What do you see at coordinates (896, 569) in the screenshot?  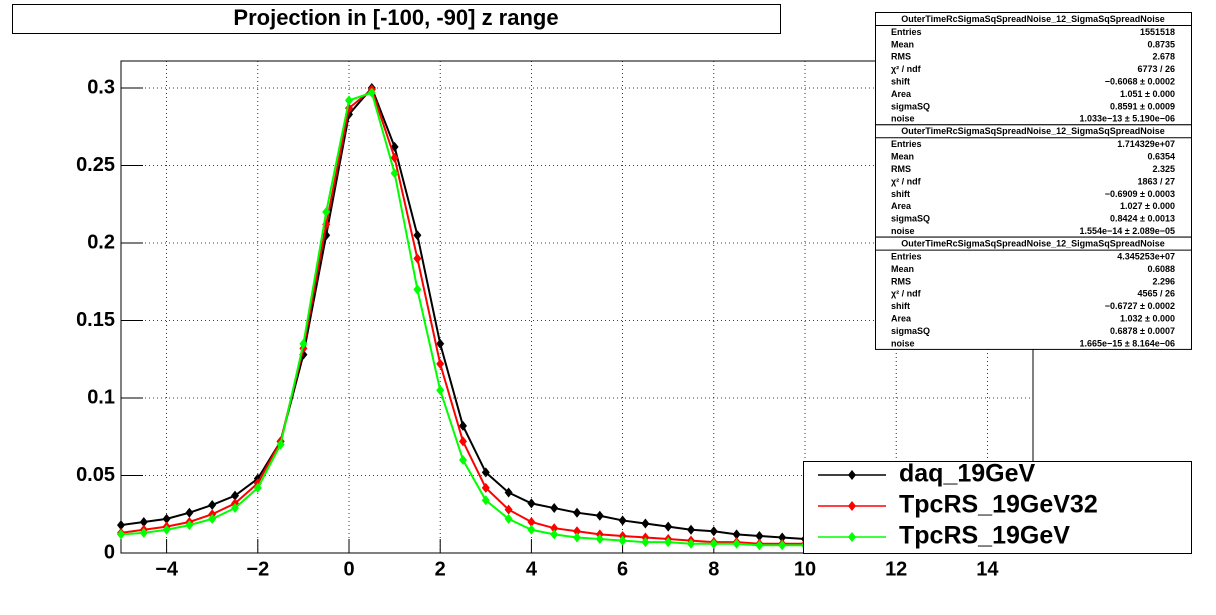 I see `x-tick-label: 12` at bounding box center [896, 569].